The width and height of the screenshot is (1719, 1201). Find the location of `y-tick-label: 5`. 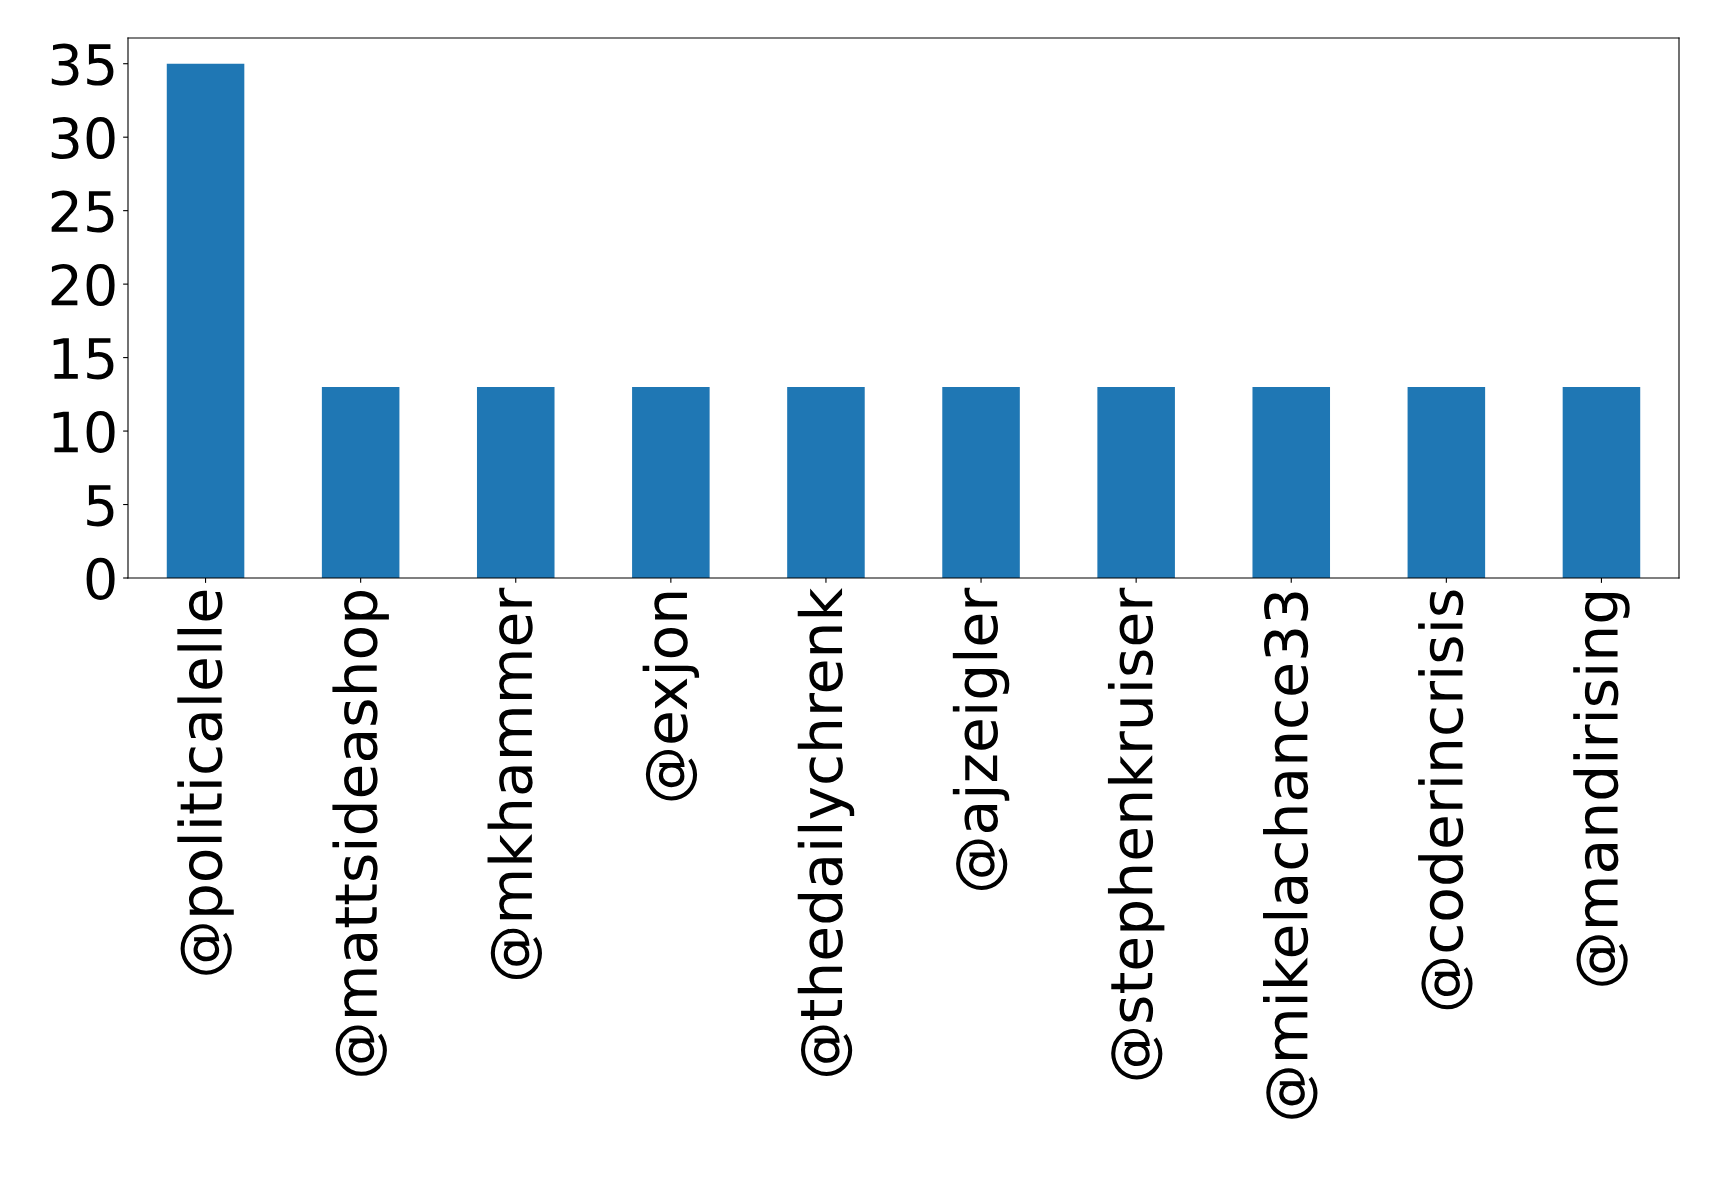

y-tick-label: 5 is located at coordinates (100, 506).